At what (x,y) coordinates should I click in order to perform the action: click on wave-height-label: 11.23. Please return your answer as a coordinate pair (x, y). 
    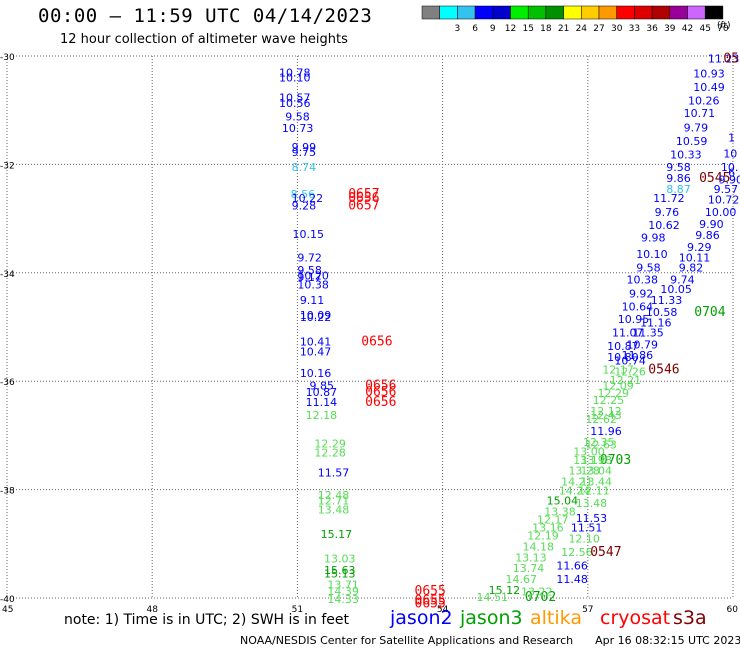
    Looking at the image, I should click on (724, 59).